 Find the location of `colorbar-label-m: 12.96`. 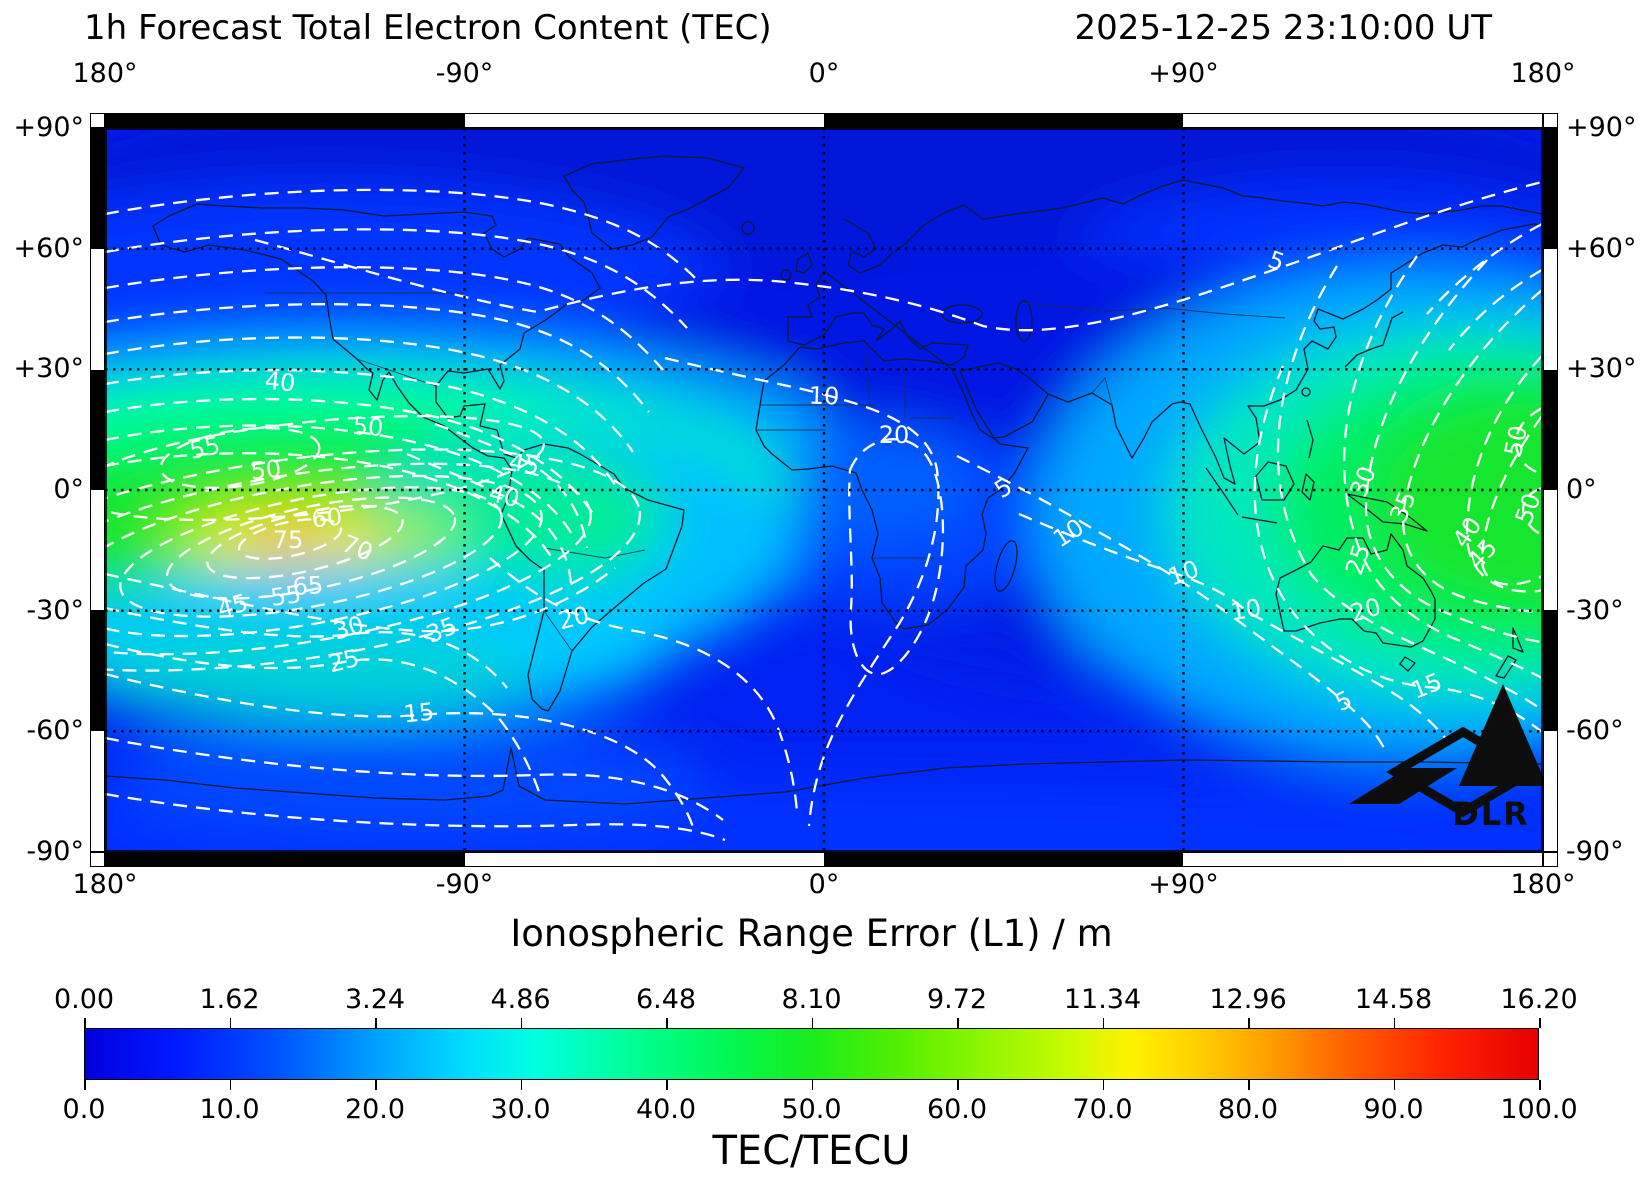

colorbar-label-m: 12.96 is located at coordinates (1248, 999).